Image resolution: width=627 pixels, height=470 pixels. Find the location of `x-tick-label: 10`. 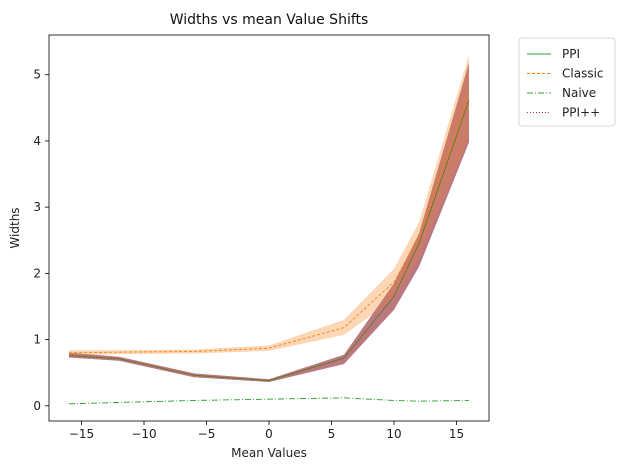

x-tick-label: 10 is located at coordinates (393, 434).